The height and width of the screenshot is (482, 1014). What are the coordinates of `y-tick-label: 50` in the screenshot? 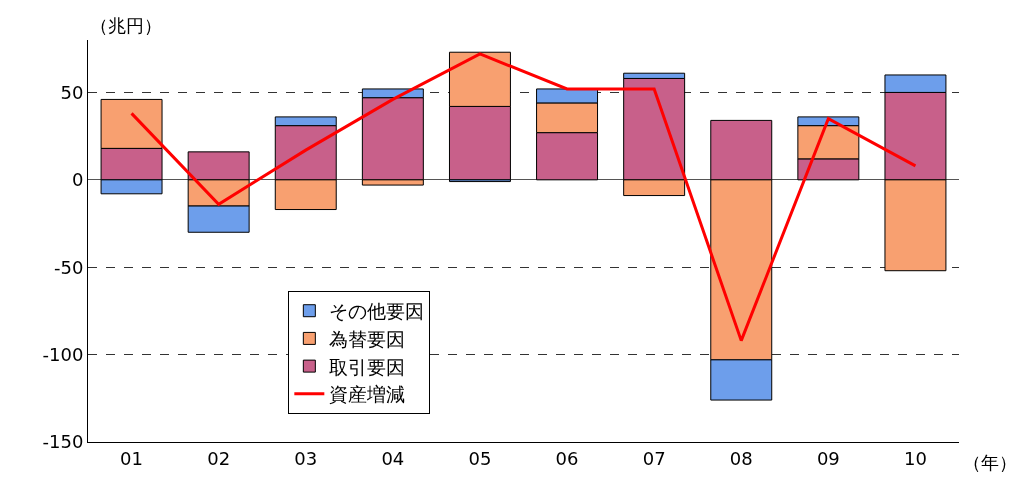 It's located at (72, 92).